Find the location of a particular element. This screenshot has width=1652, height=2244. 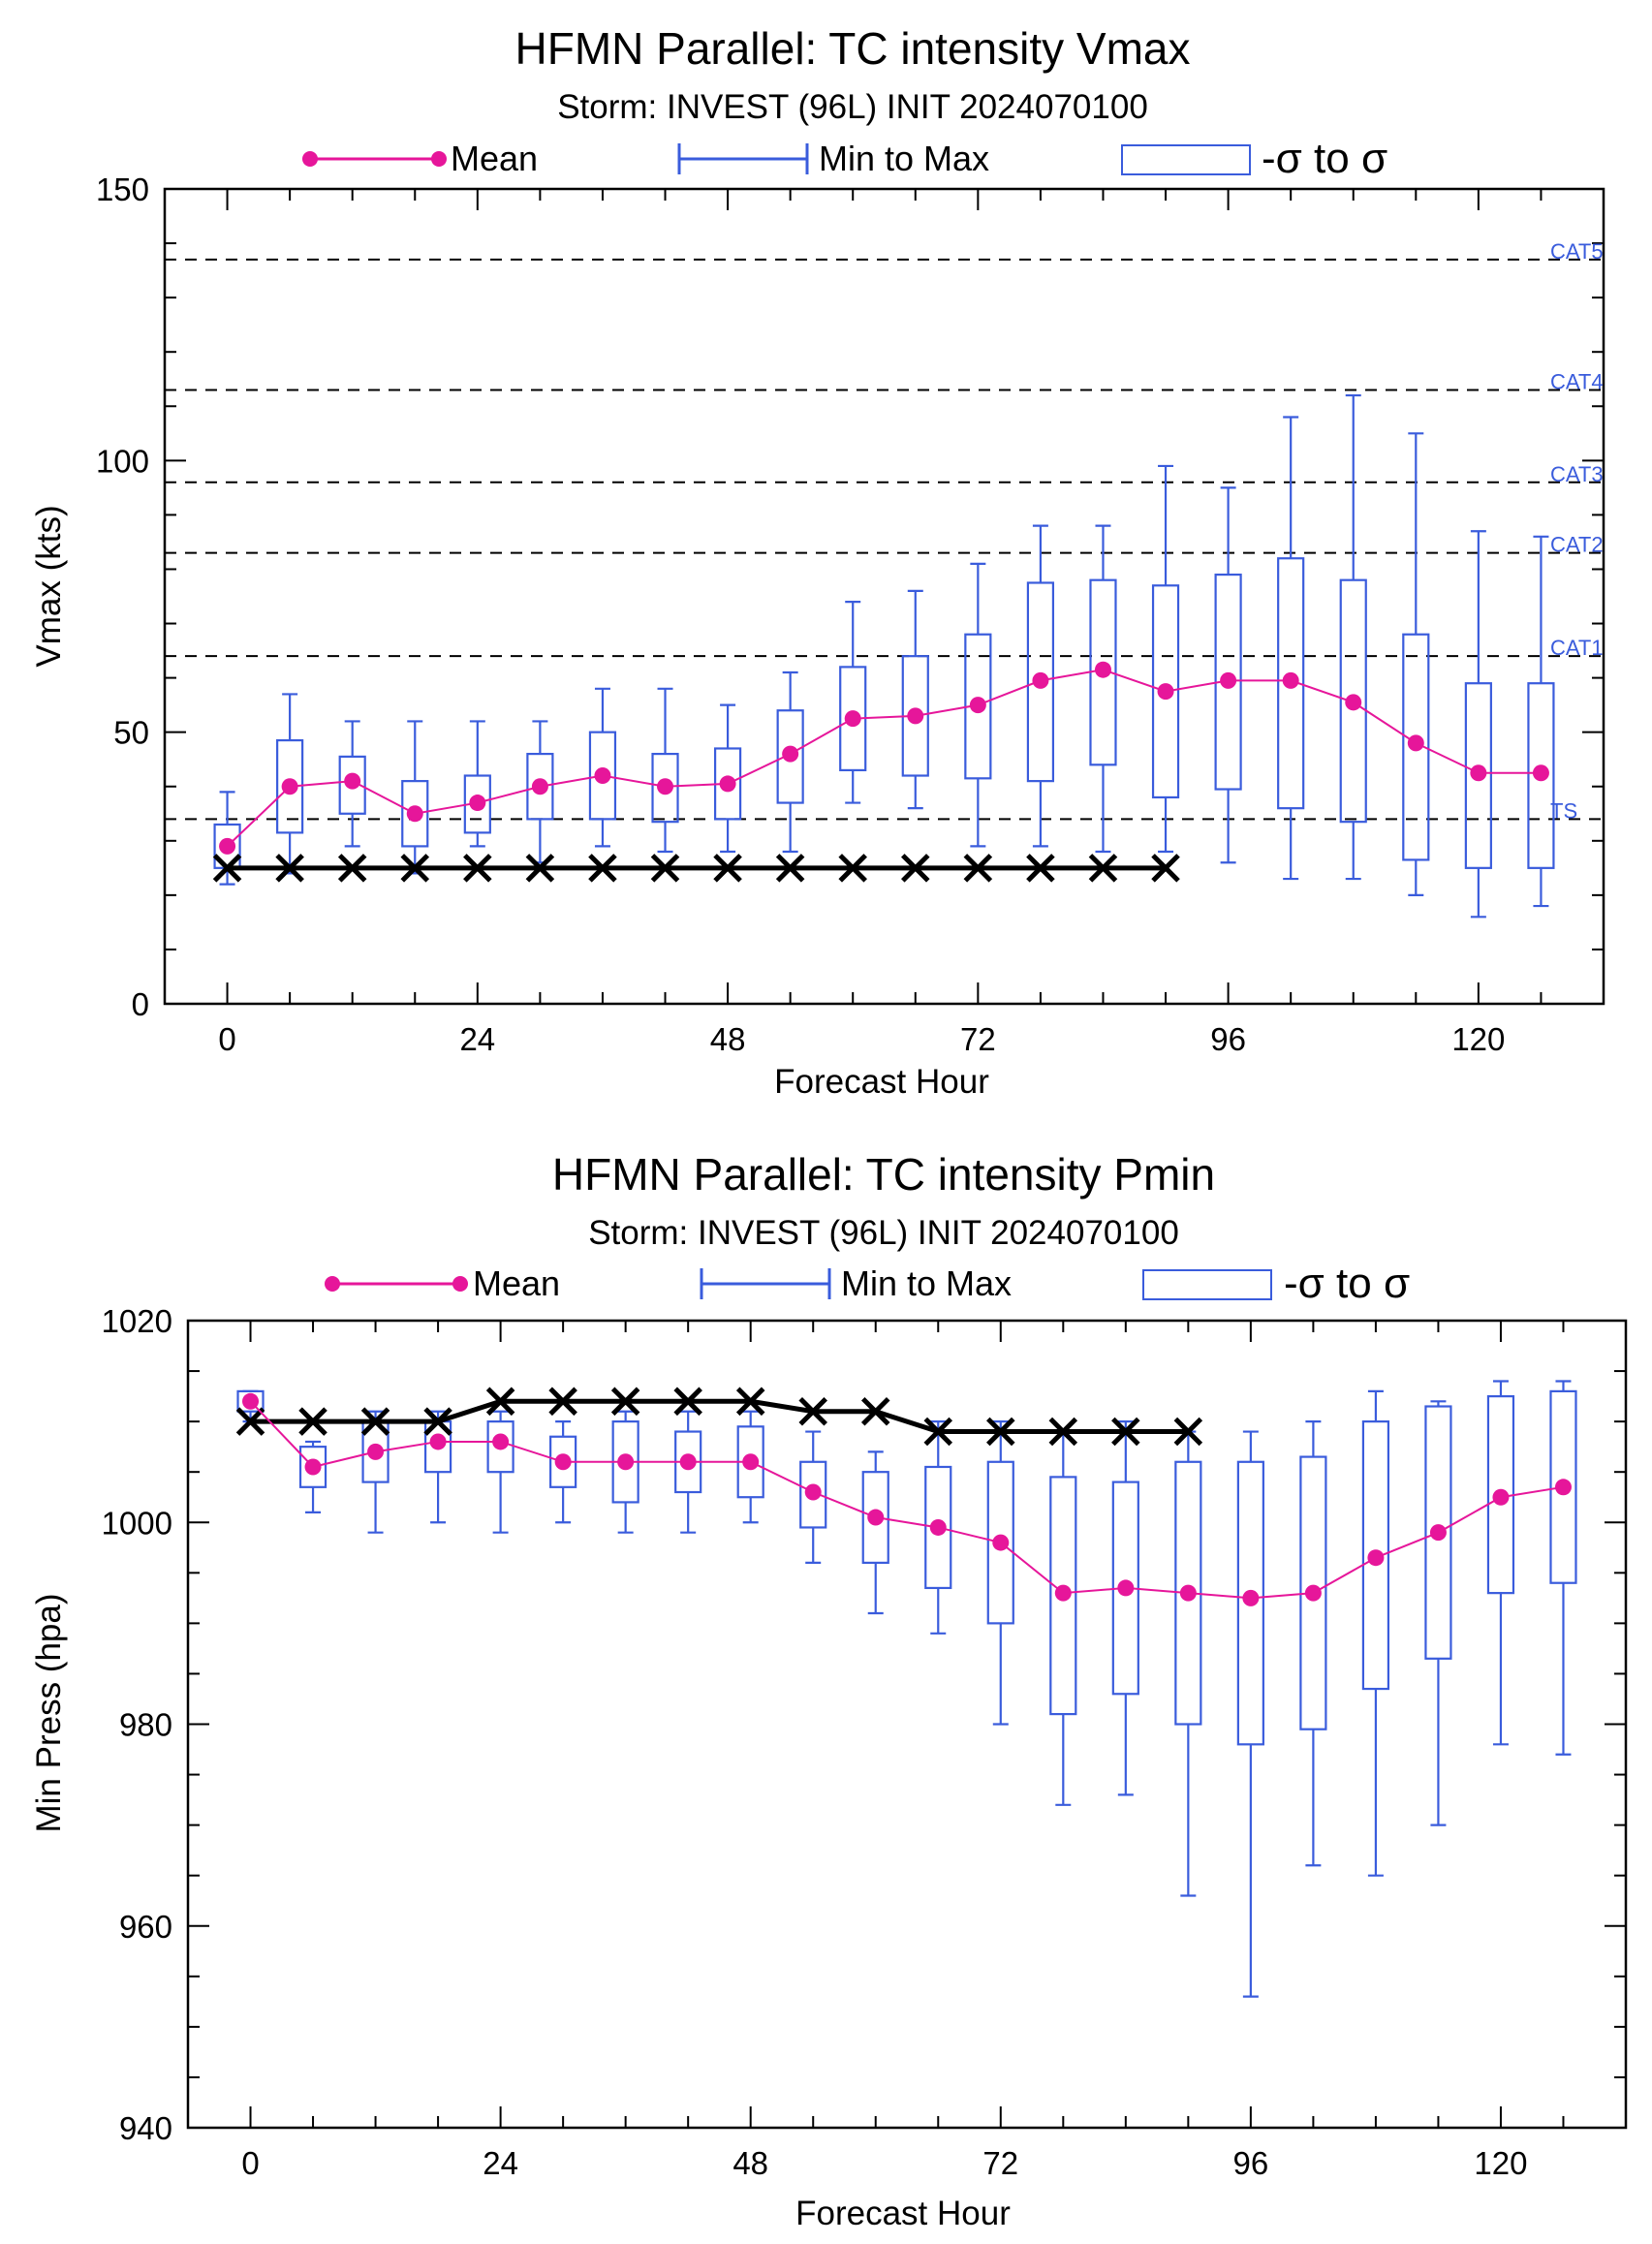

legend-mean-symbol is located at coordinates (396, 1284).